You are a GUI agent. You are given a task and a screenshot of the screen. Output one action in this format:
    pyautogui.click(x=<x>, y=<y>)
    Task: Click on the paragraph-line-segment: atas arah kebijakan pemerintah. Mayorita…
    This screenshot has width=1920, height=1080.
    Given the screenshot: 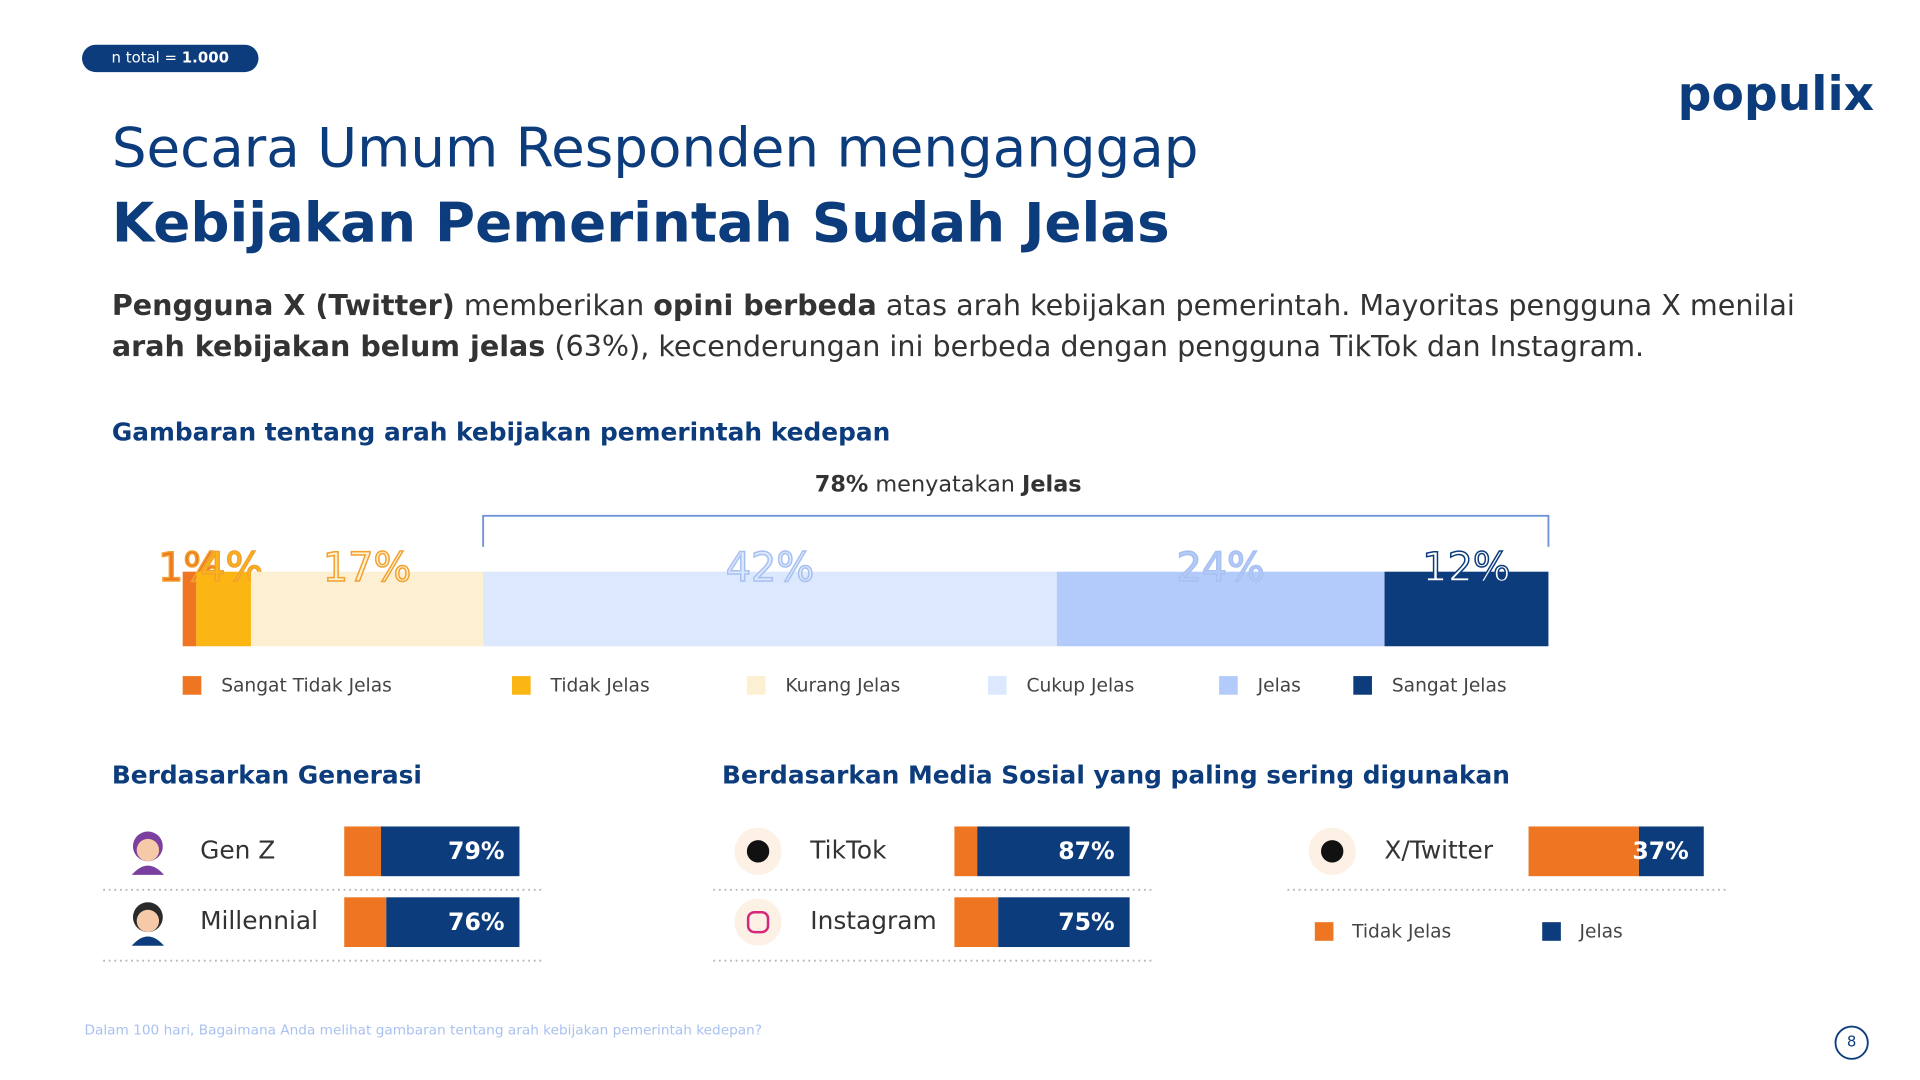 What is the action you would take?
    pyautogui.click(x=1336, y=305)
    